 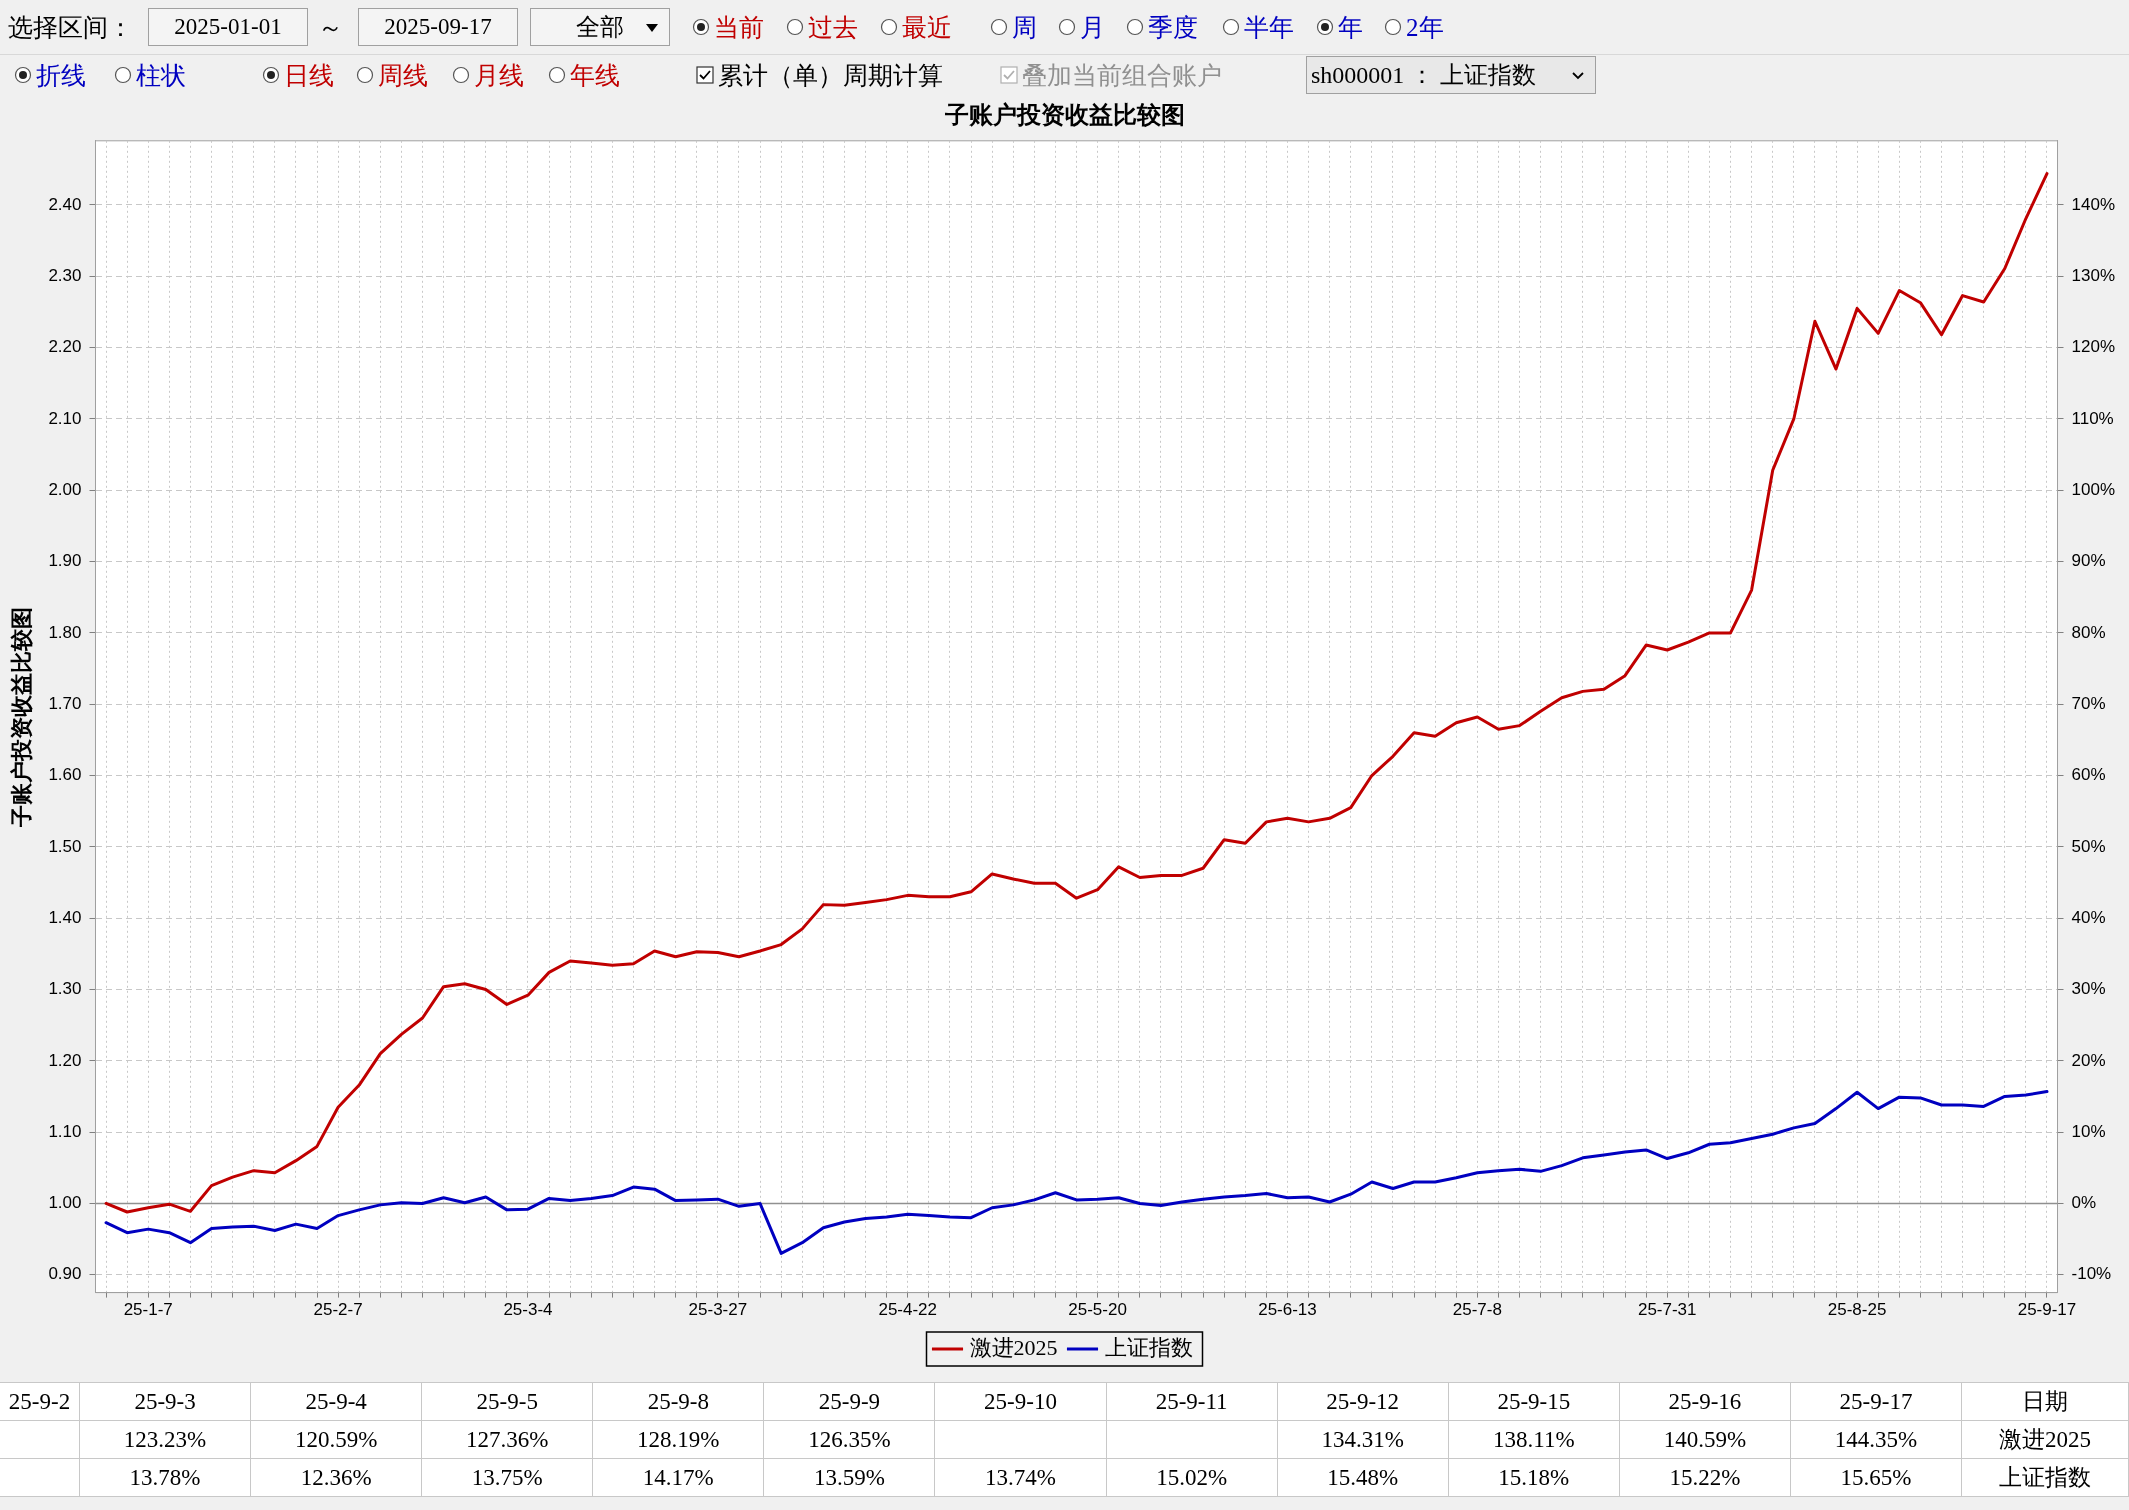 What do you see at coordinates (1350, 27) in the screenshot?
I see `text: 年` at bounding box center [1350, 27].